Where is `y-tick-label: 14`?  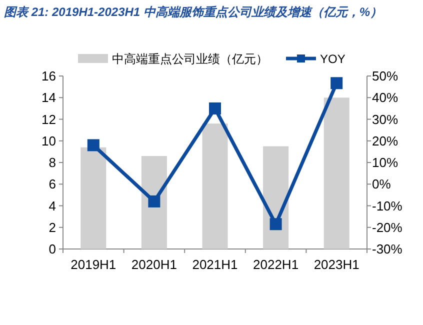 y-tick-label: 14 is located at coordinates (49, 98).